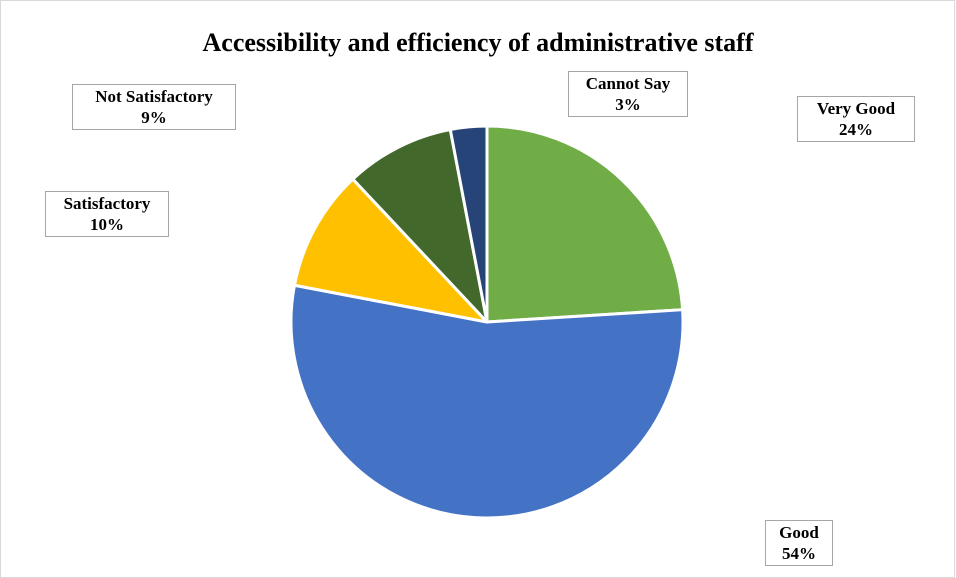 Image resolution: width=956 pixels, height=578 pixels. I want to click on data-label-satisfactory: Satisfactory 10%, so click(107, 214).